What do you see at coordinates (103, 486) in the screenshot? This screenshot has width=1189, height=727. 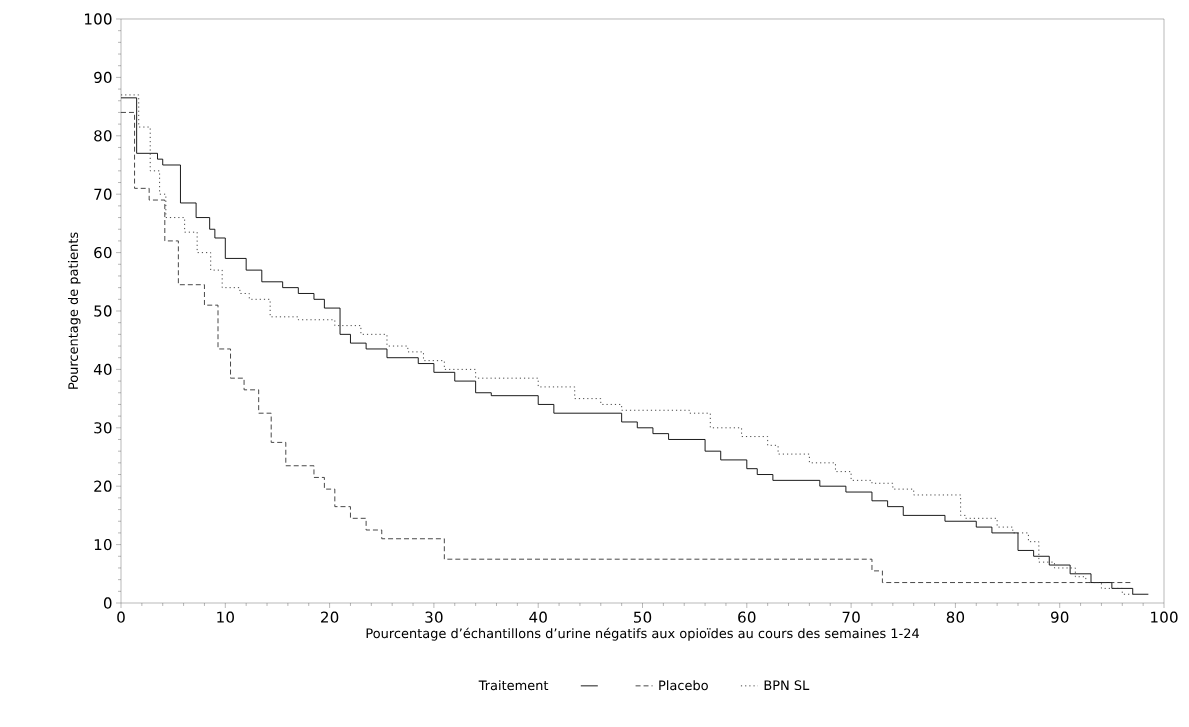 I see `y-tick-label: 20` at bounding box center [103, 486].